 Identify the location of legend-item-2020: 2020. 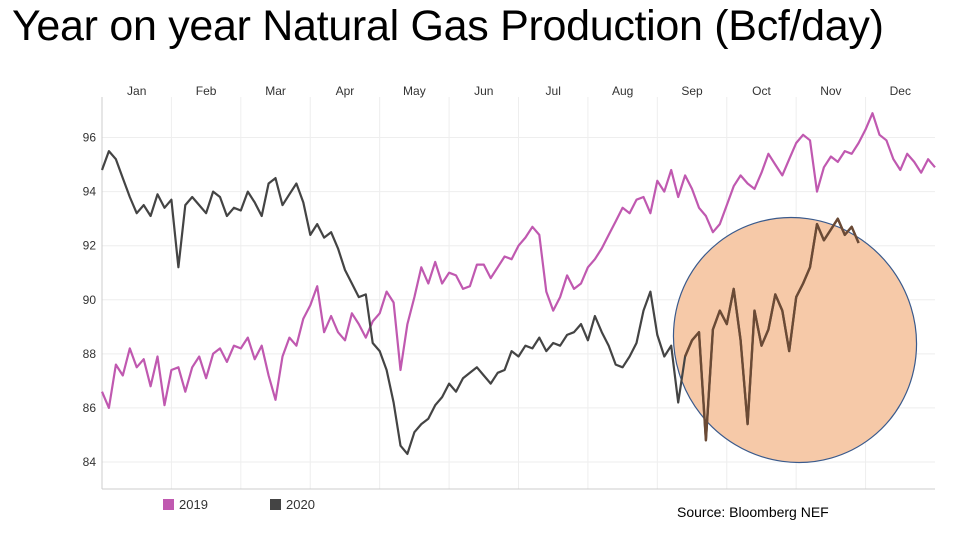
(292, 504).